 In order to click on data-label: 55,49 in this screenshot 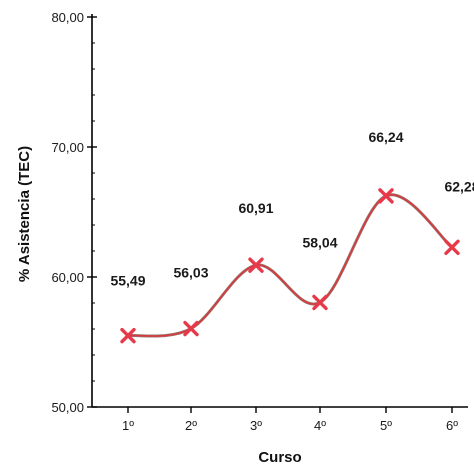, I will do `click(127, 281)`.